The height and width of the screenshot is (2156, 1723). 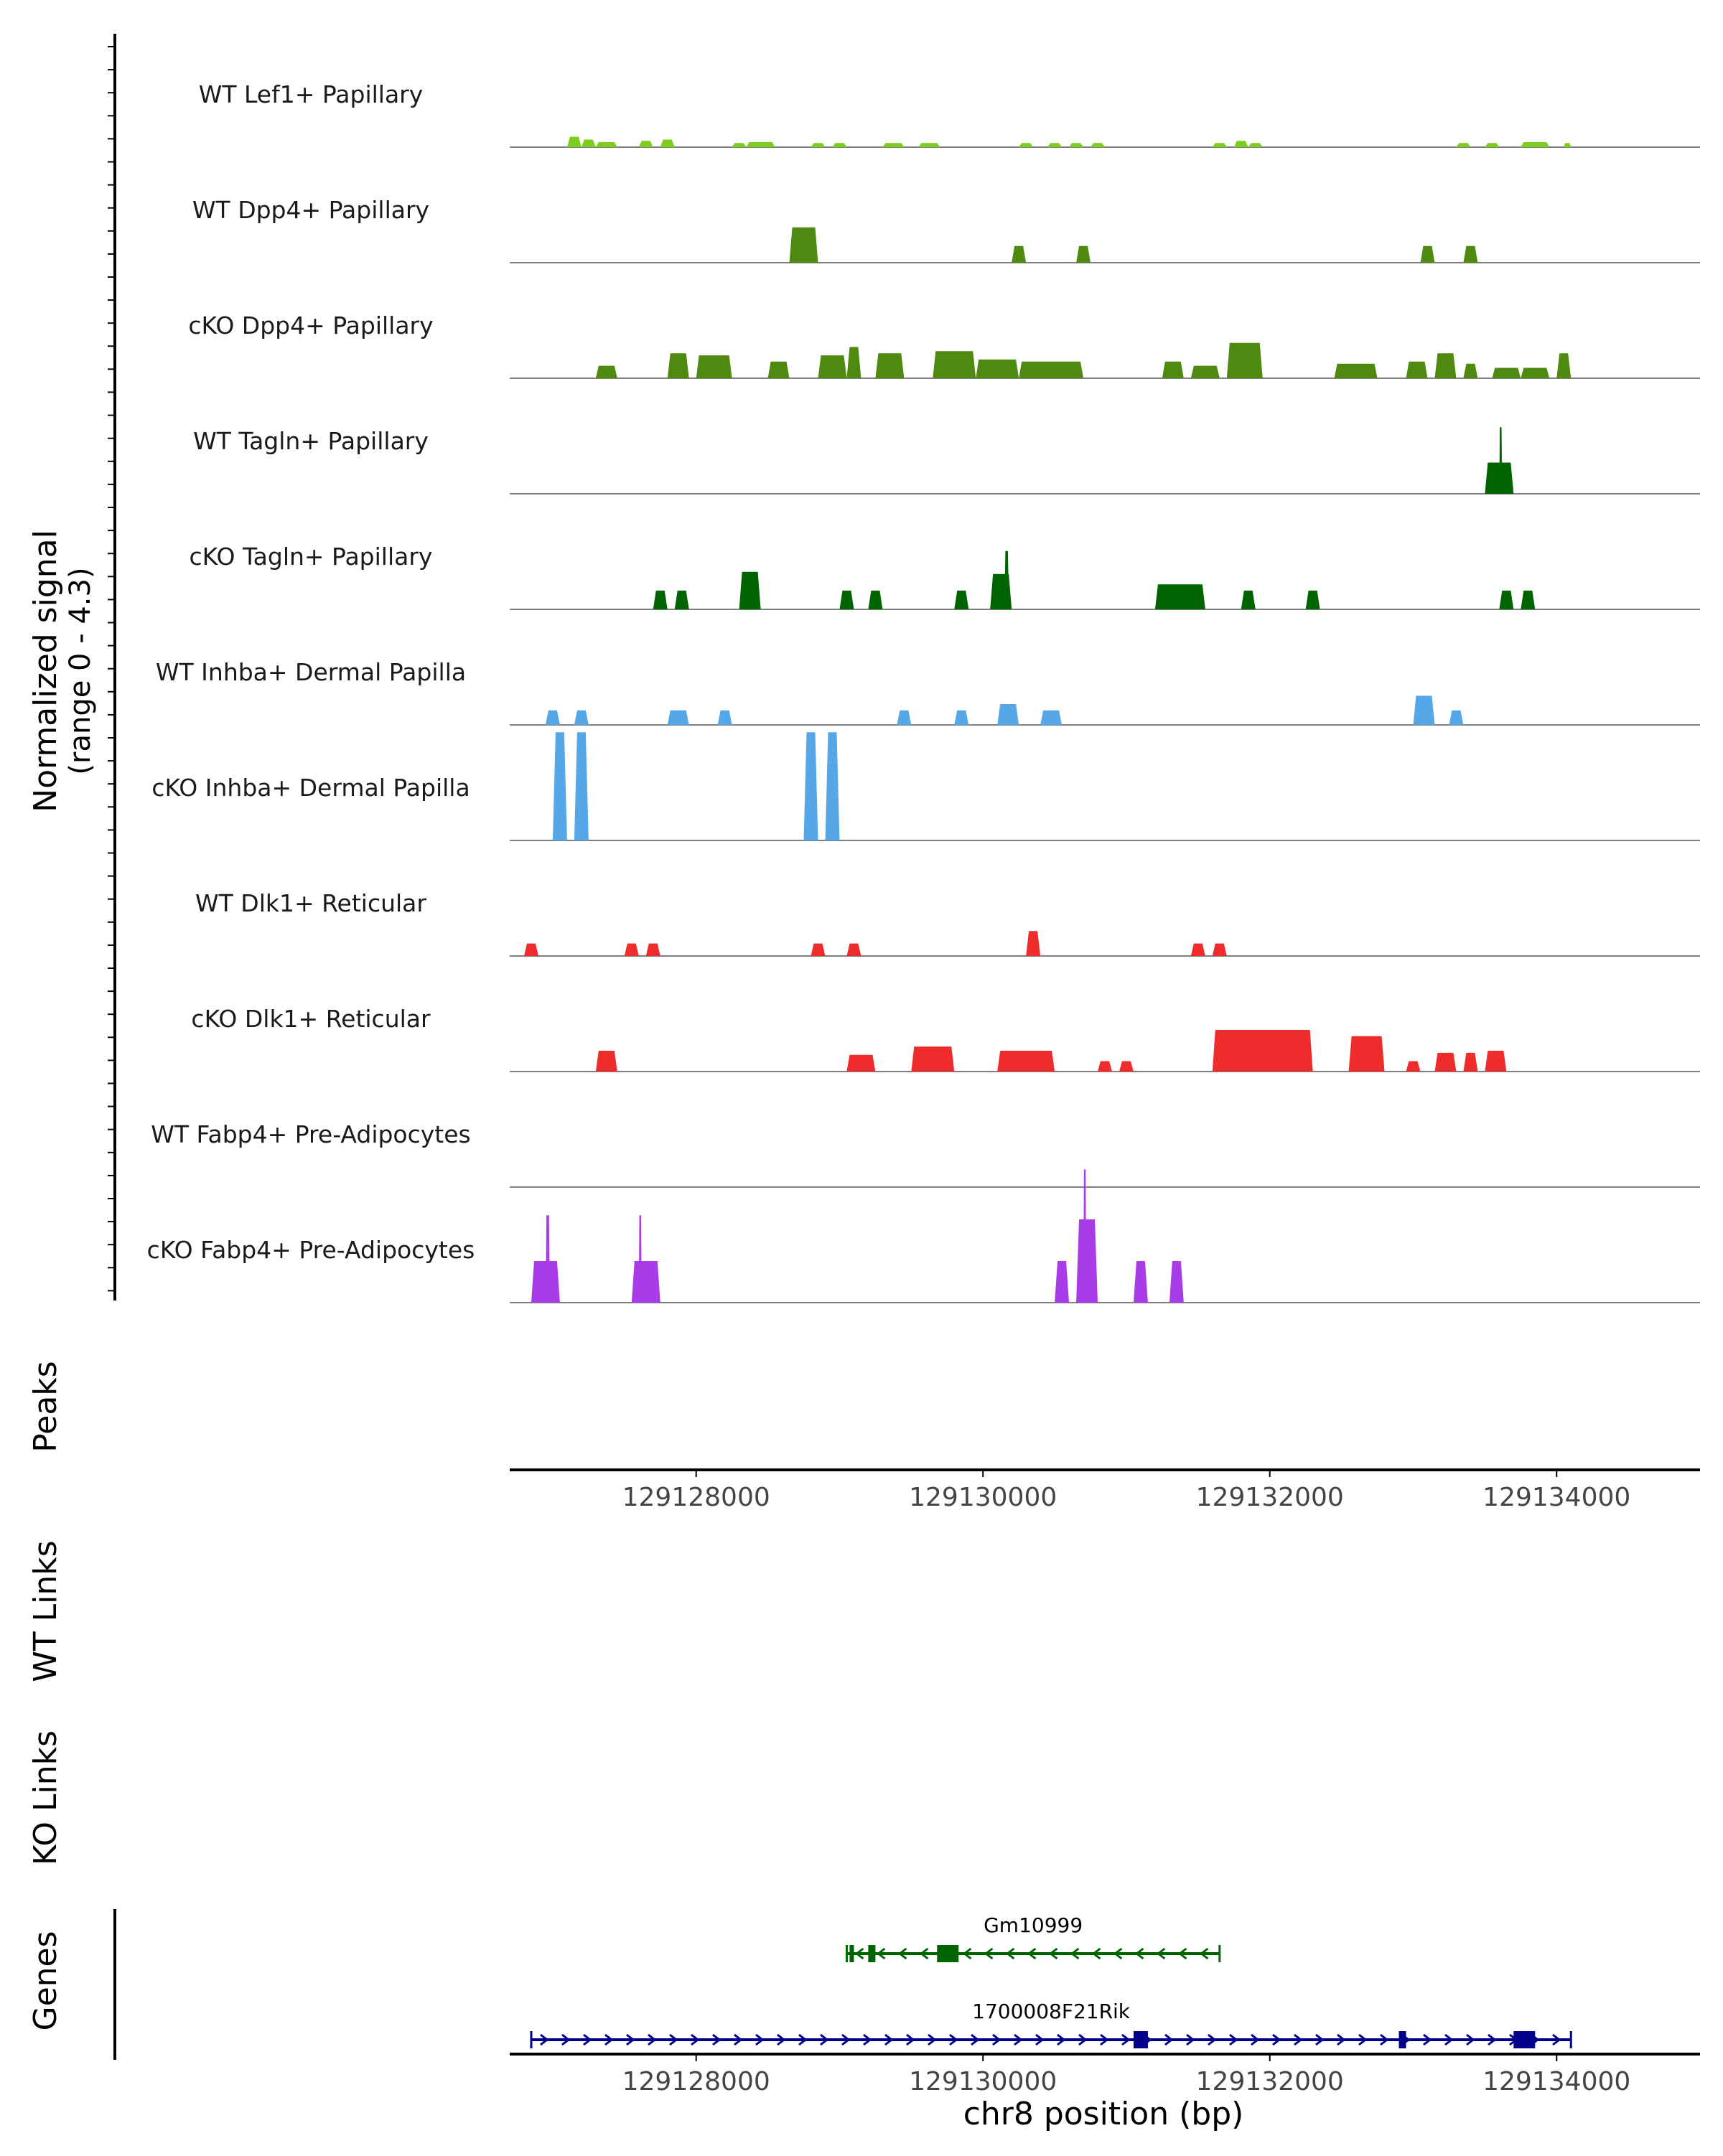 I want to click on track-label: WT Lef1+ Papillary, so click(x=311, y=94).